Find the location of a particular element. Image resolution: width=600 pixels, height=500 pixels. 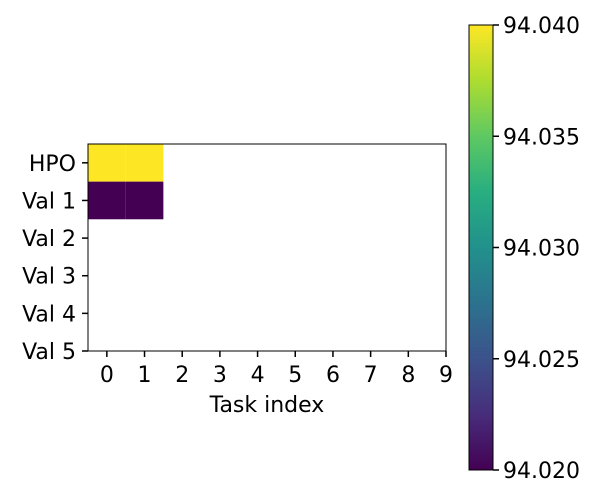

x-tick-label: 5 is located at coordinates (295, 375).